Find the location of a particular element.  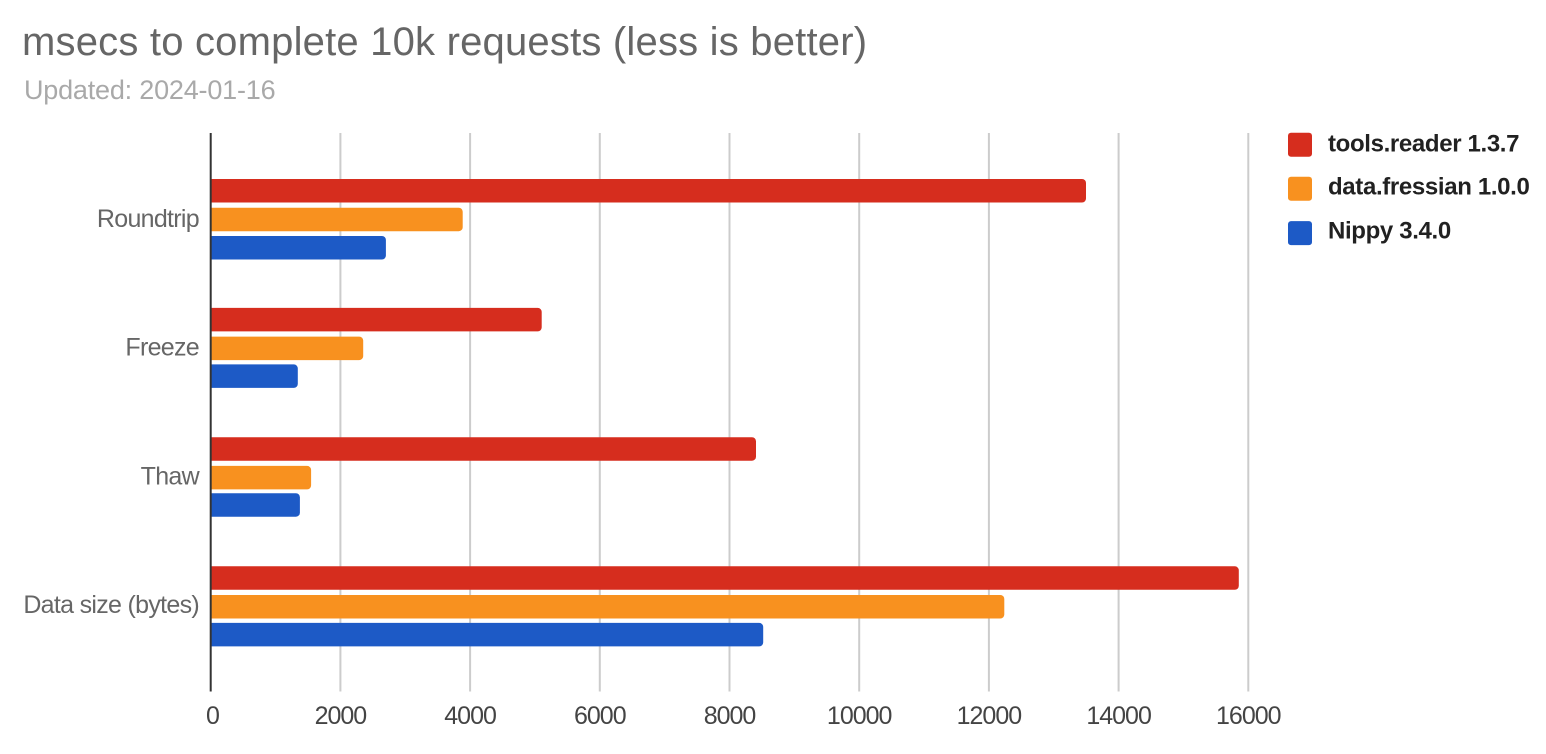

svg-text: Data size (bytes) is located at coordinates (111, 605).